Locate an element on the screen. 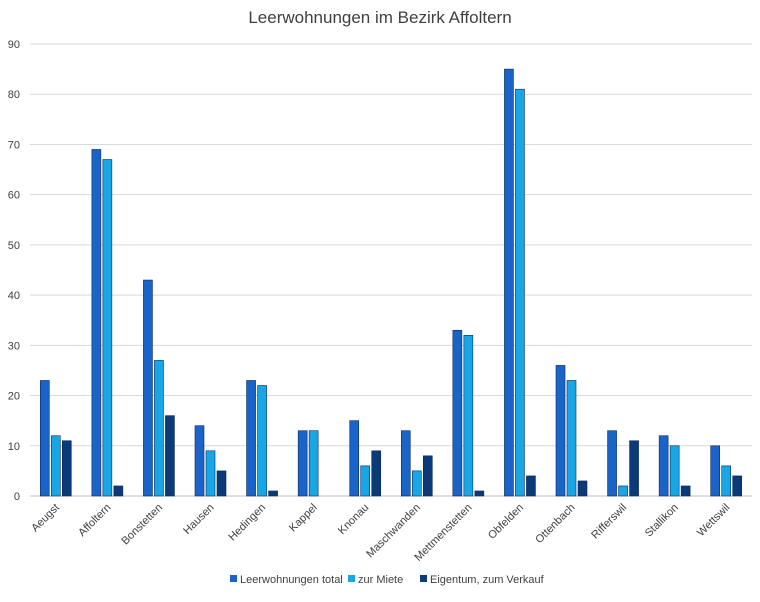 The width and height of the screenshot is (760, 602). x-tick-label: Wettswil is located at coordinates (713, 520).